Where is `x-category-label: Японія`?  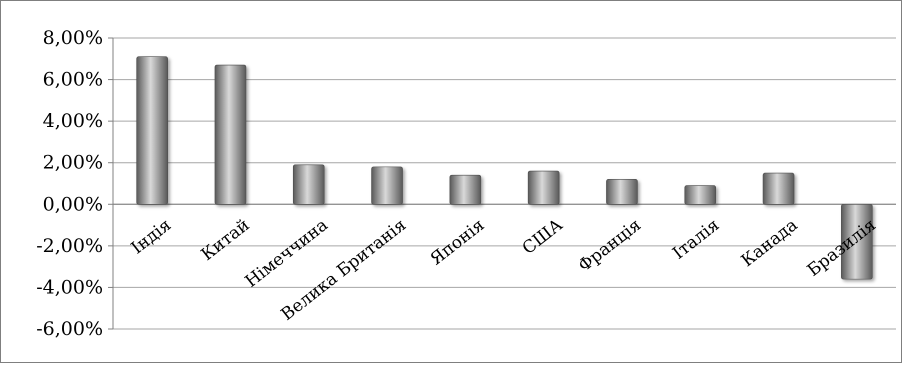 x-category-label: Японія is located at coordinates (458, 242).